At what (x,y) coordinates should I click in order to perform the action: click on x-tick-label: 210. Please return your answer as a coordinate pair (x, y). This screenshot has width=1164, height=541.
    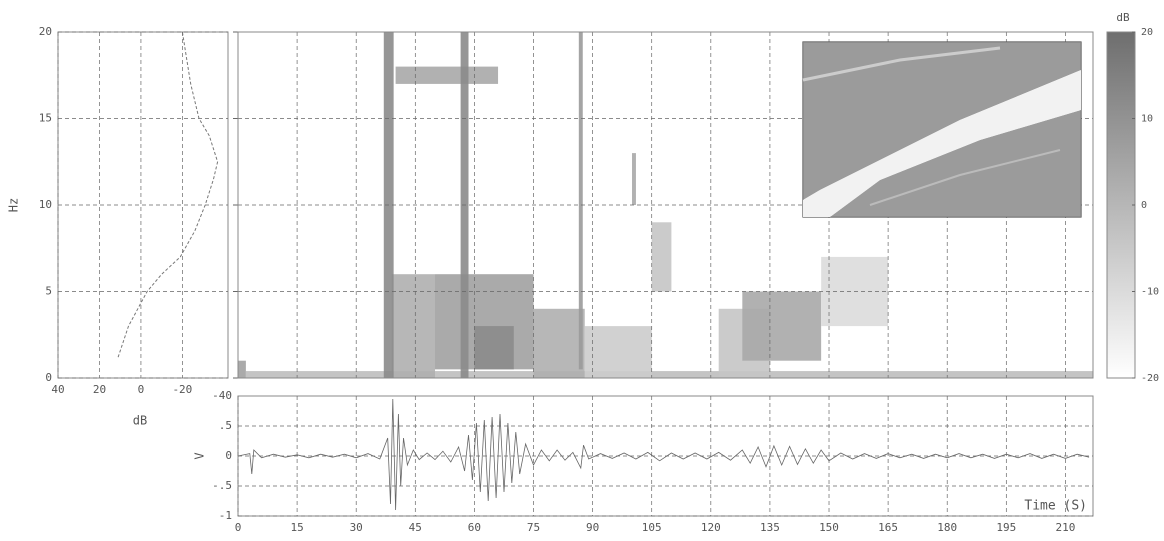
    Looking at the image, I should click on (1065, 527).